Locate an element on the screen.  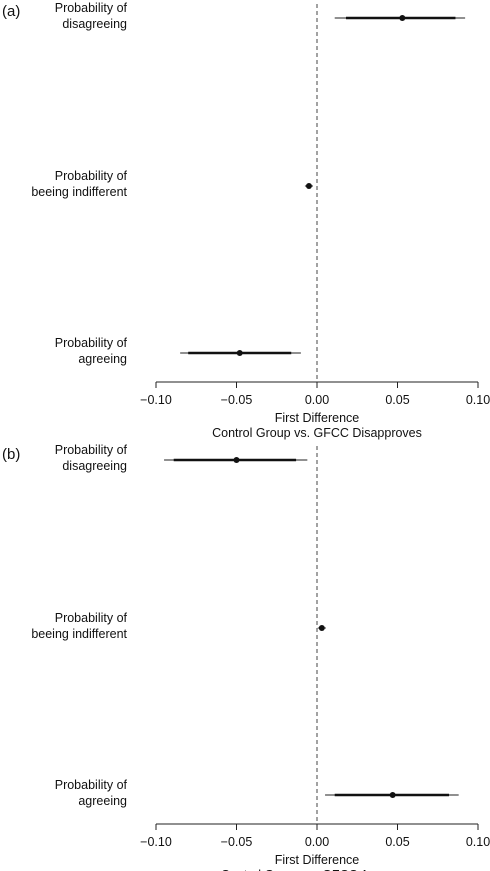
panel-label: (a) is located at coordinates (11, 11).